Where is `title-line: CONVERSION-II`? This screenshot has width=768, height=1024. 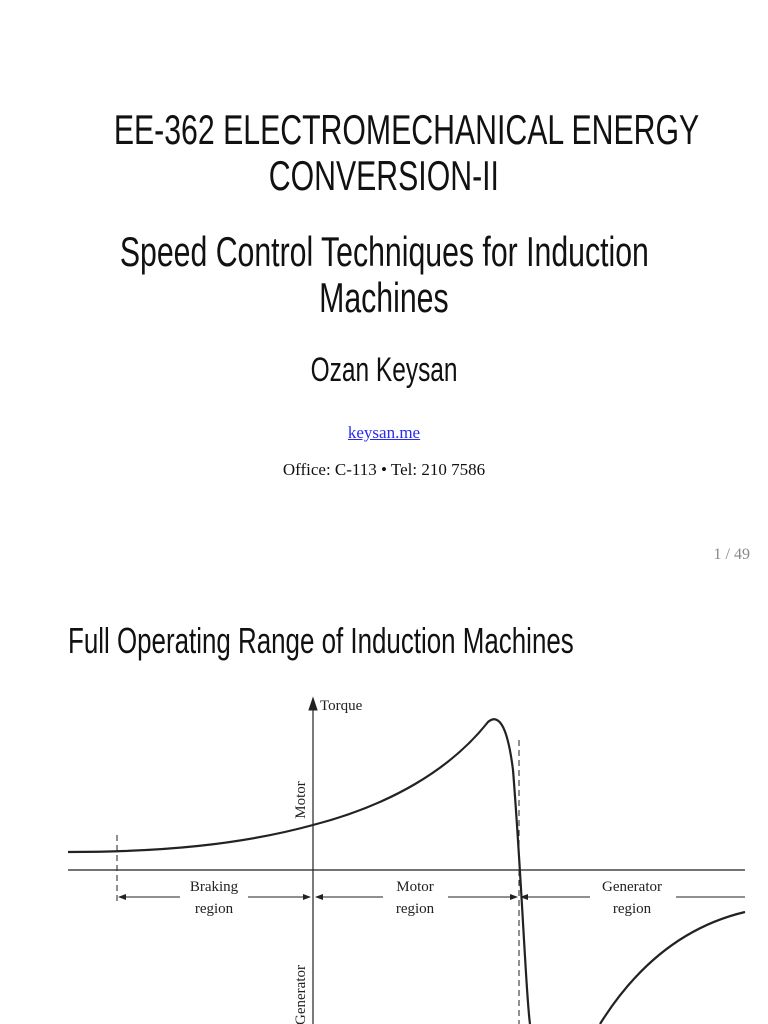
title-line: CONVERSION-II is located at coordinates (384, 176).